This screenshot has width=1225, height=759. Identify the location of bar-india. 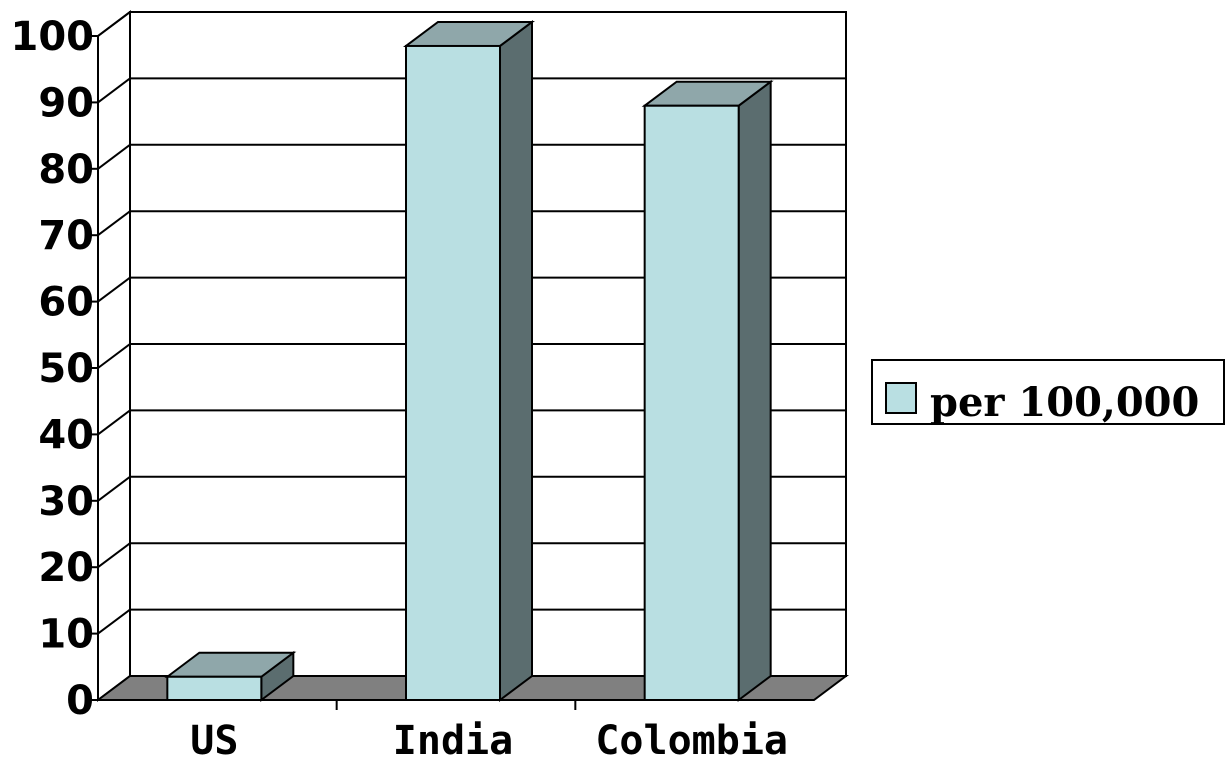
(469, 360).